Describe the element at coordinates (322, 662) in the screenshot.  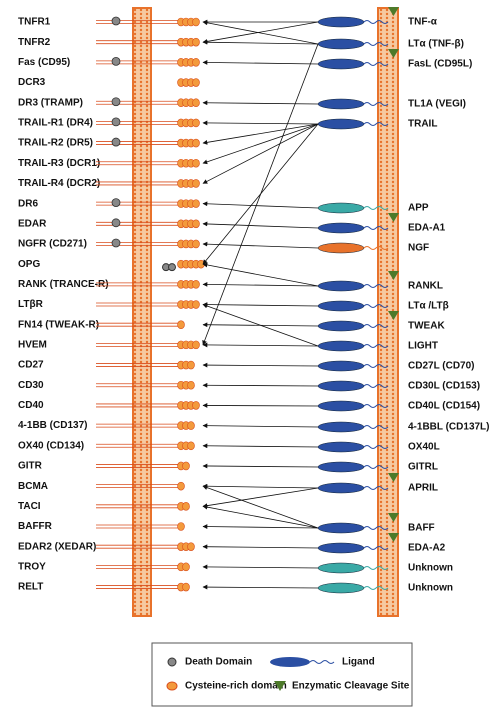
I see `legend-ligand-tail` at that location.